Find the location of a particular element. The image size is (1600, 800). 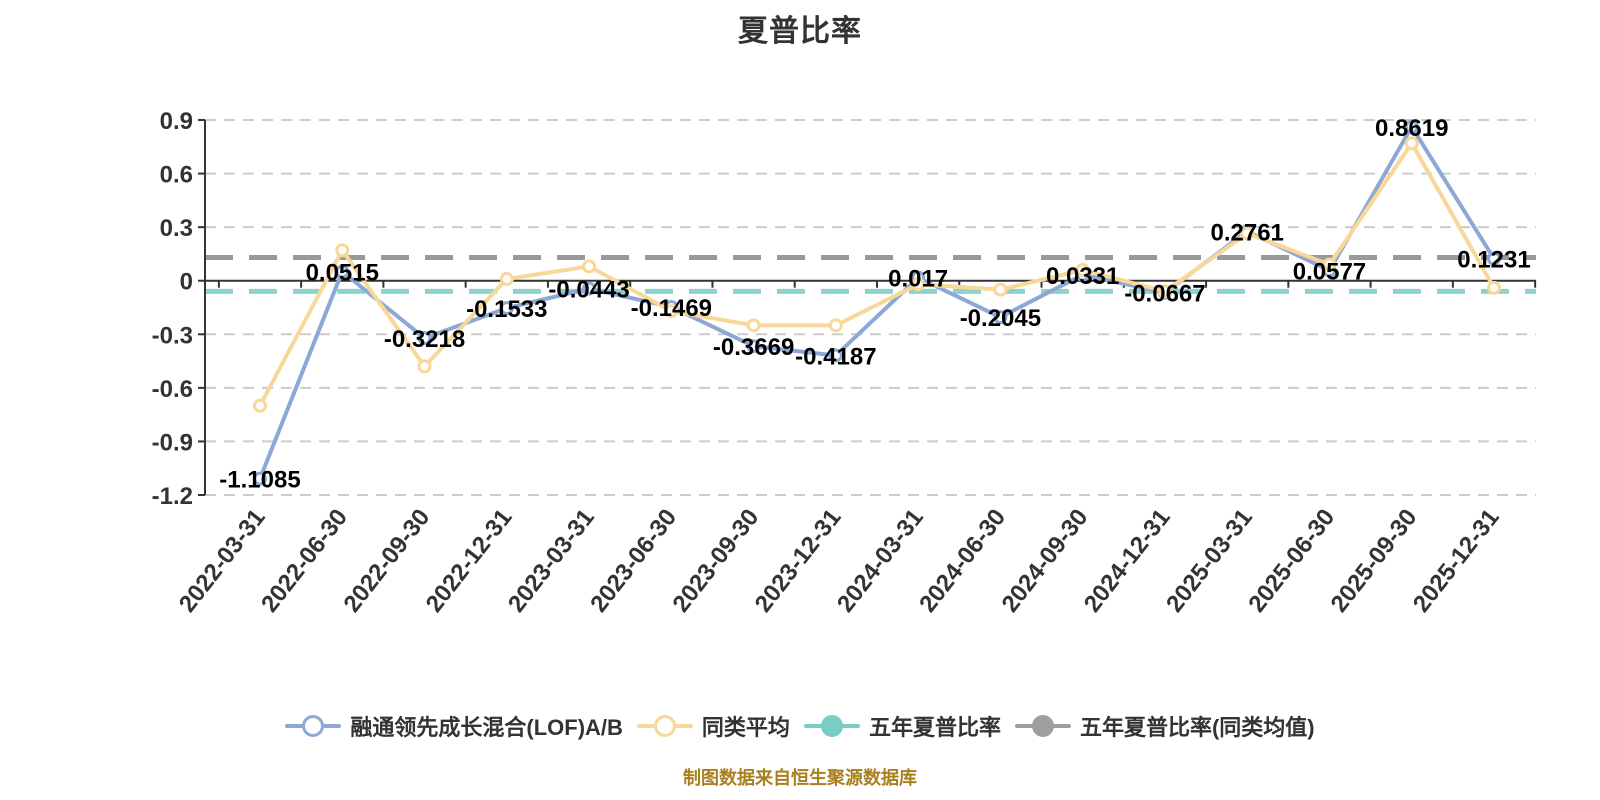

y-tick-label: -0.9 is located at coordinates (172, 442).